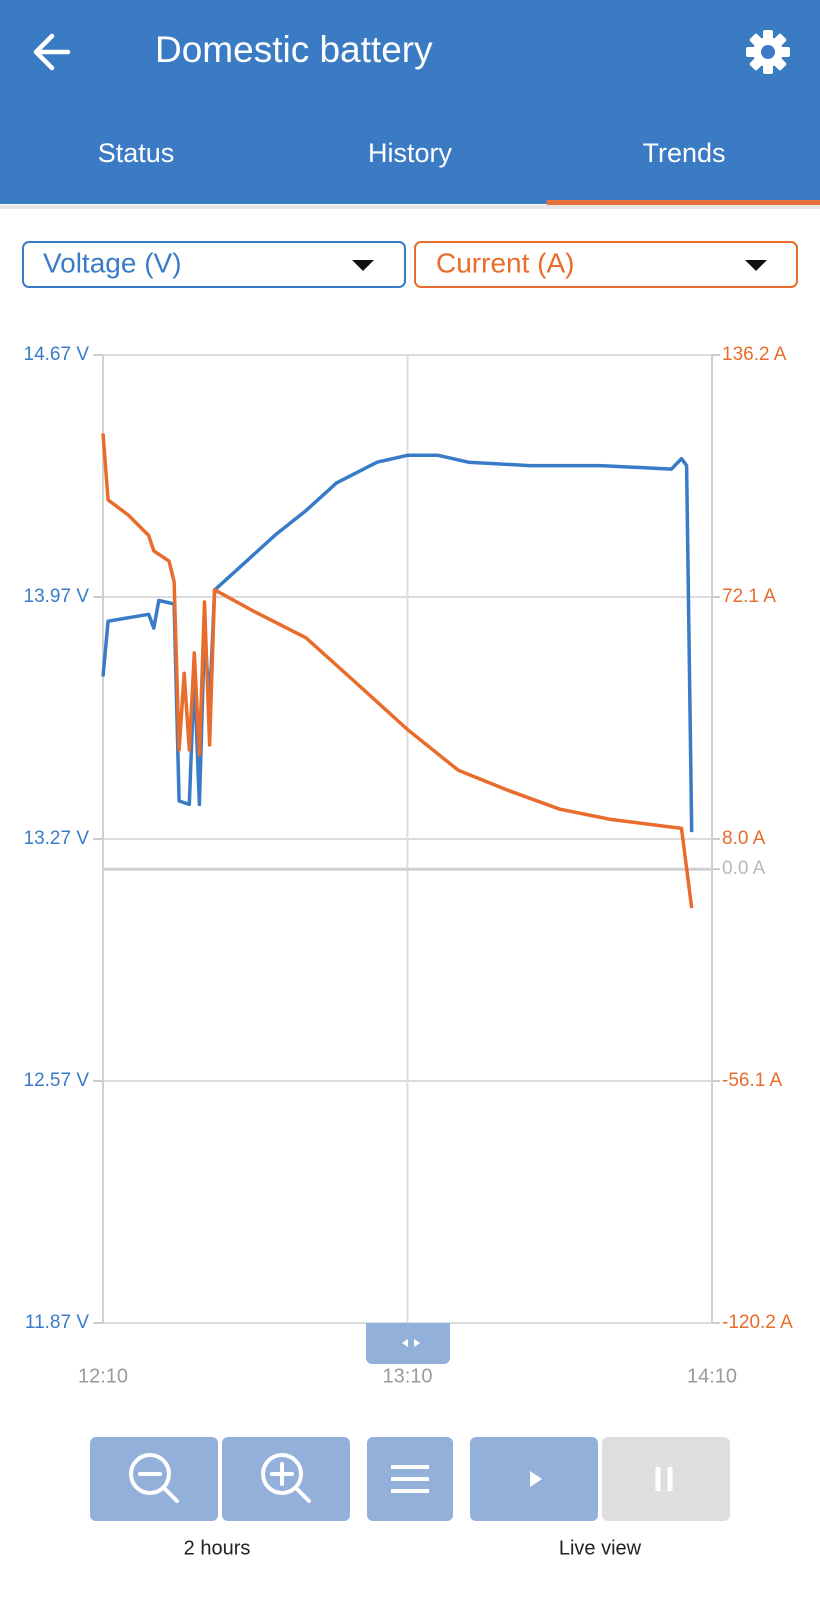  I want to click on voltage-selector: Voltage (V), so click(214, 264).